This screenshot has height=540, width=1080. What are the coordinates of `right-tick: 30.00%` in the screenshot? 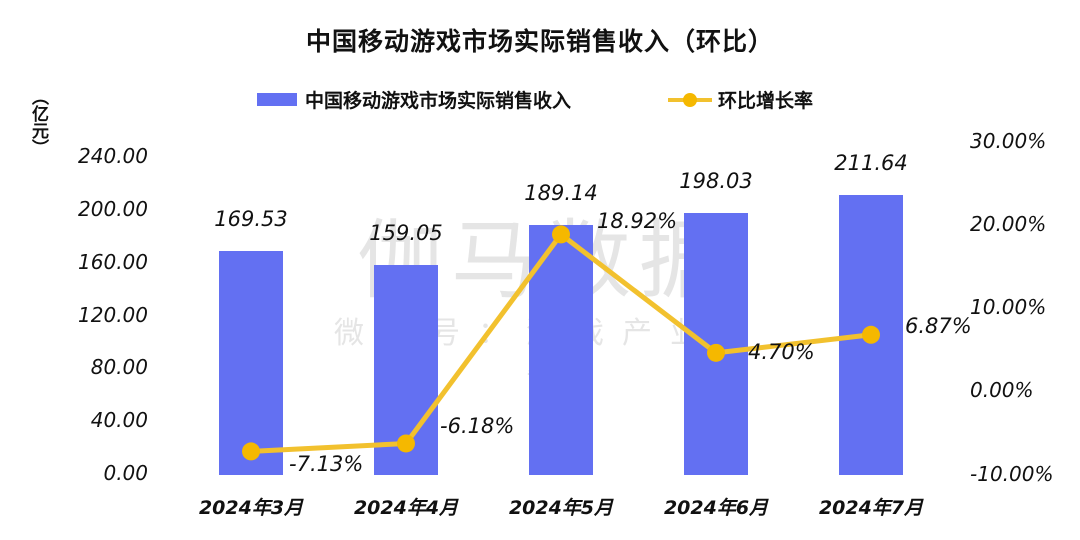 It's located at (1008, 141).